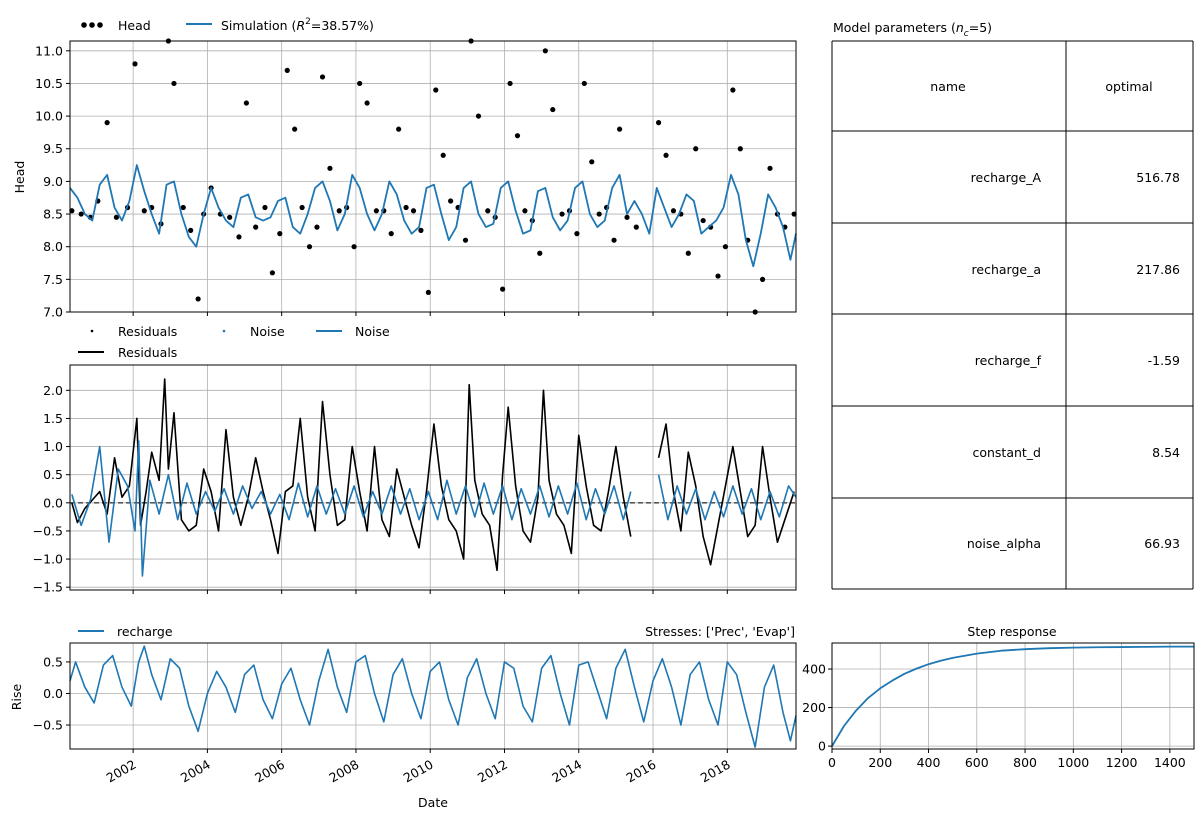  I want to click on recharge-xtick-label: 2012, so click(492, 771).